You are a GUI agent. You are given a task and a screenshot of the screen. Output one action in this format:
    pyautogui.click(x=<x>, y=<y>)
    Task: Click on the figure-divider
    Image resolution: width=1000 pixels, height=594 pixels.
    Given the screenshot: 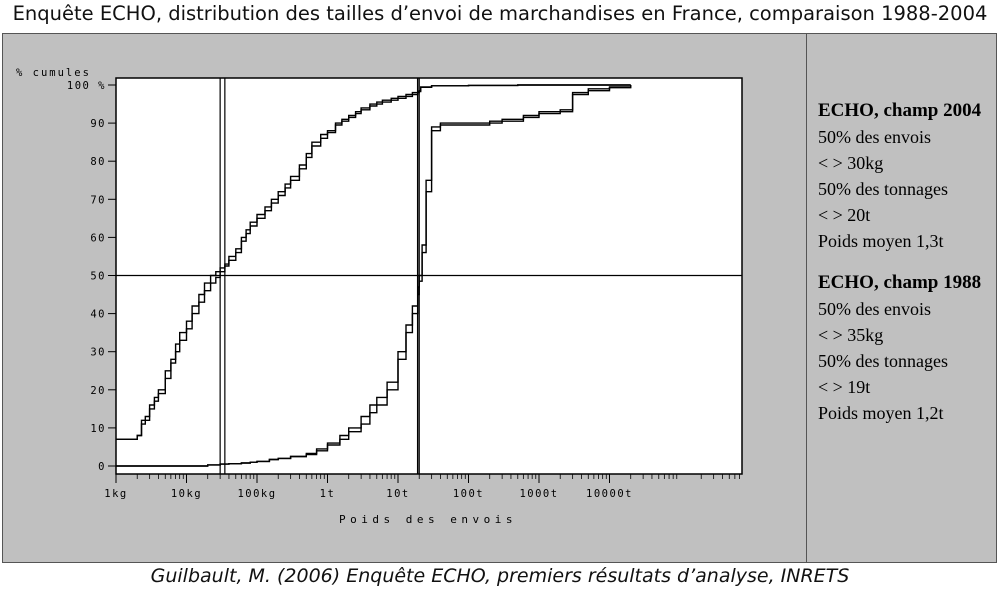 What is the action you would take?
    pyautogui.click(x=806, y=298)
    